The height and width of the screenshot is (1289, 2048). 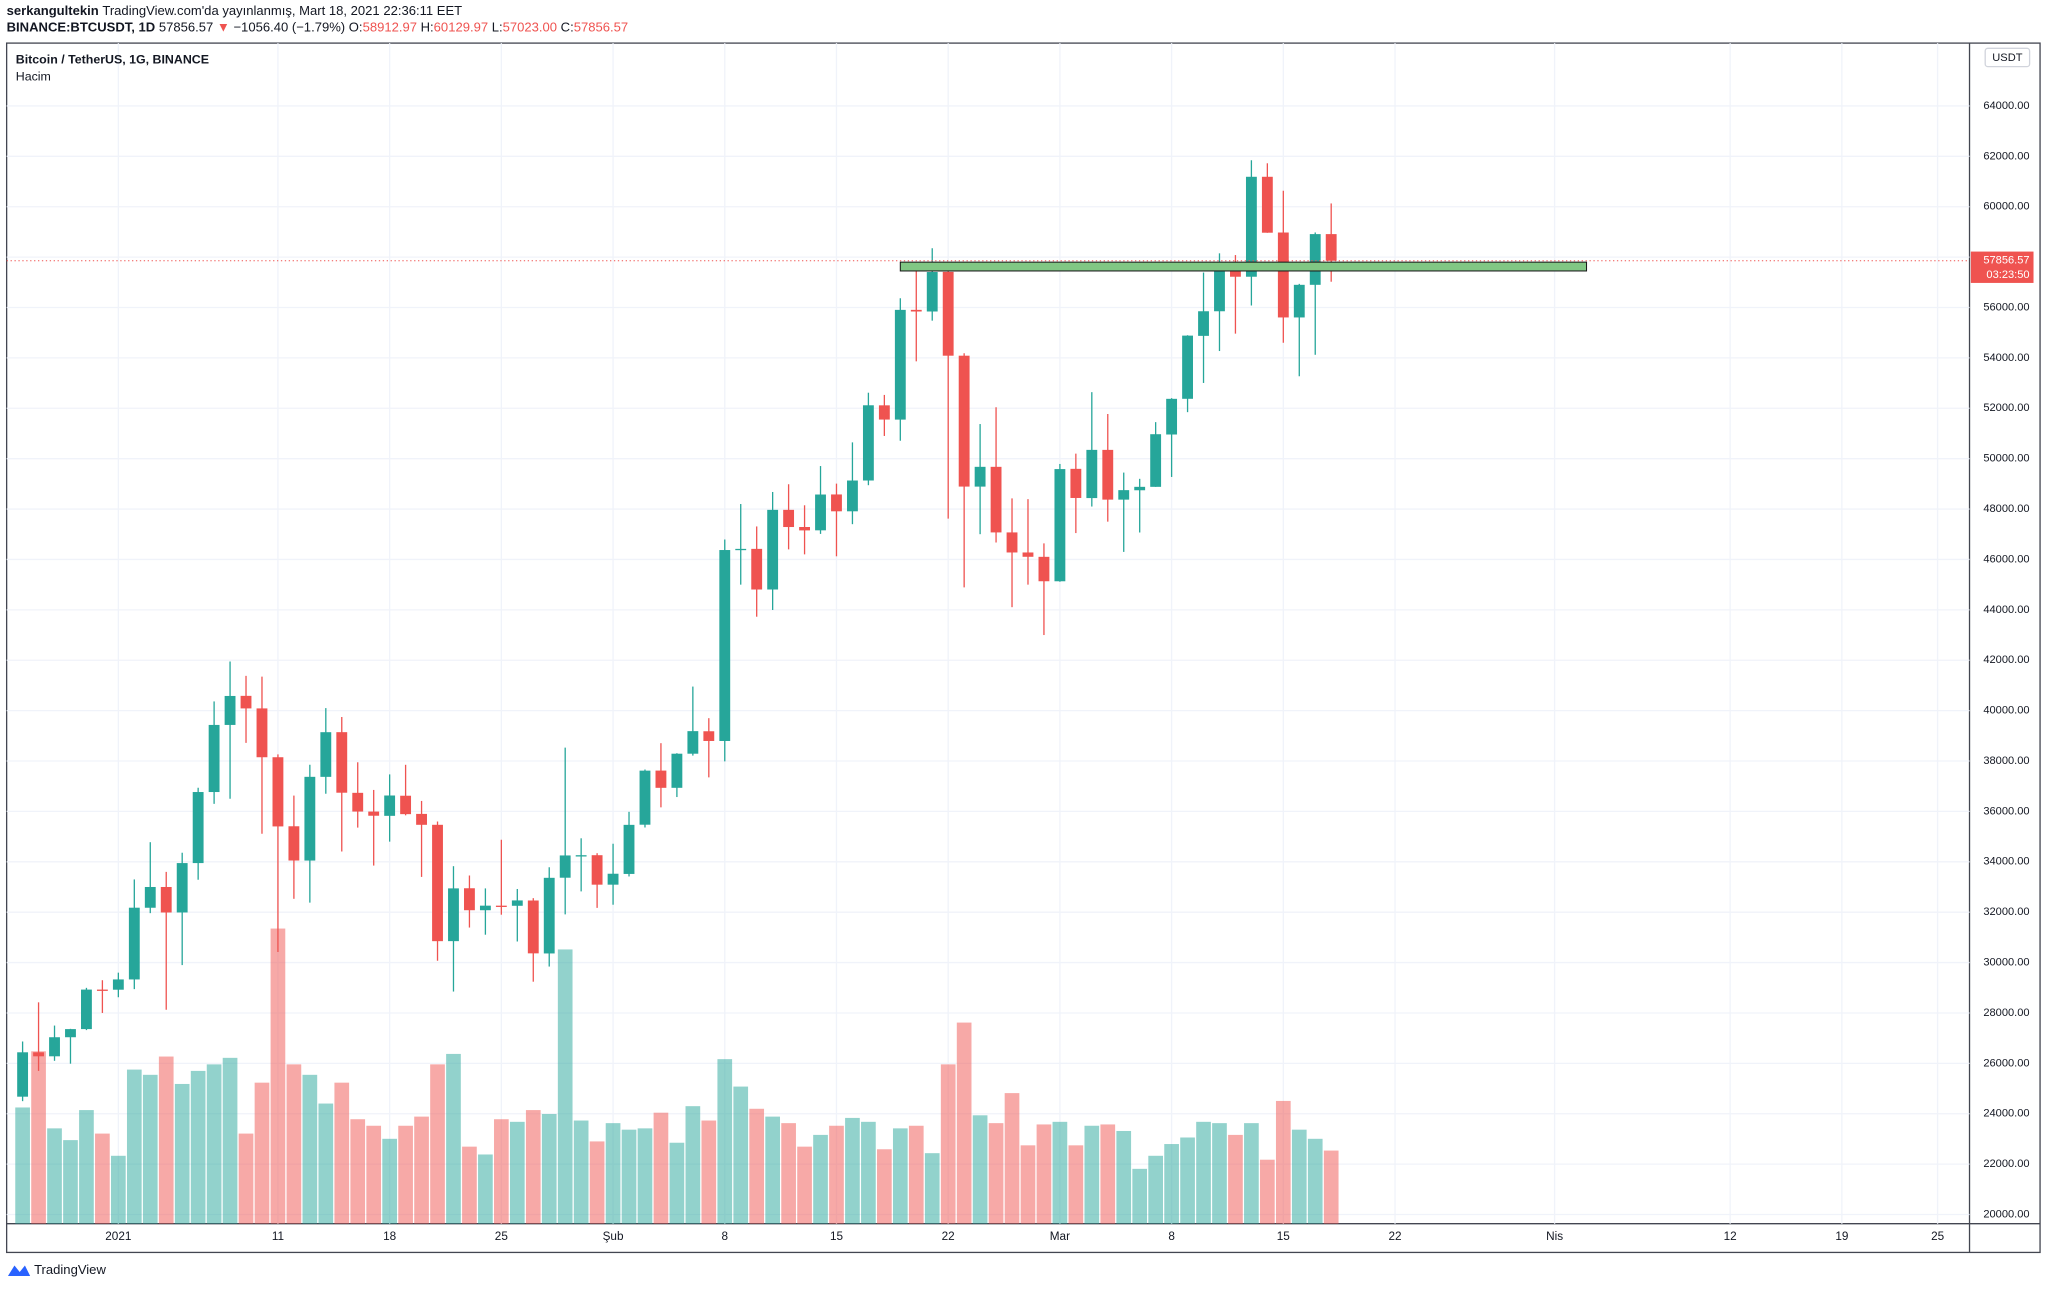 What do you see at coordinates (2006, 459) in the screenshot?
I see `y-tick-label: 50000.00` at bounding box center [2006, 459].